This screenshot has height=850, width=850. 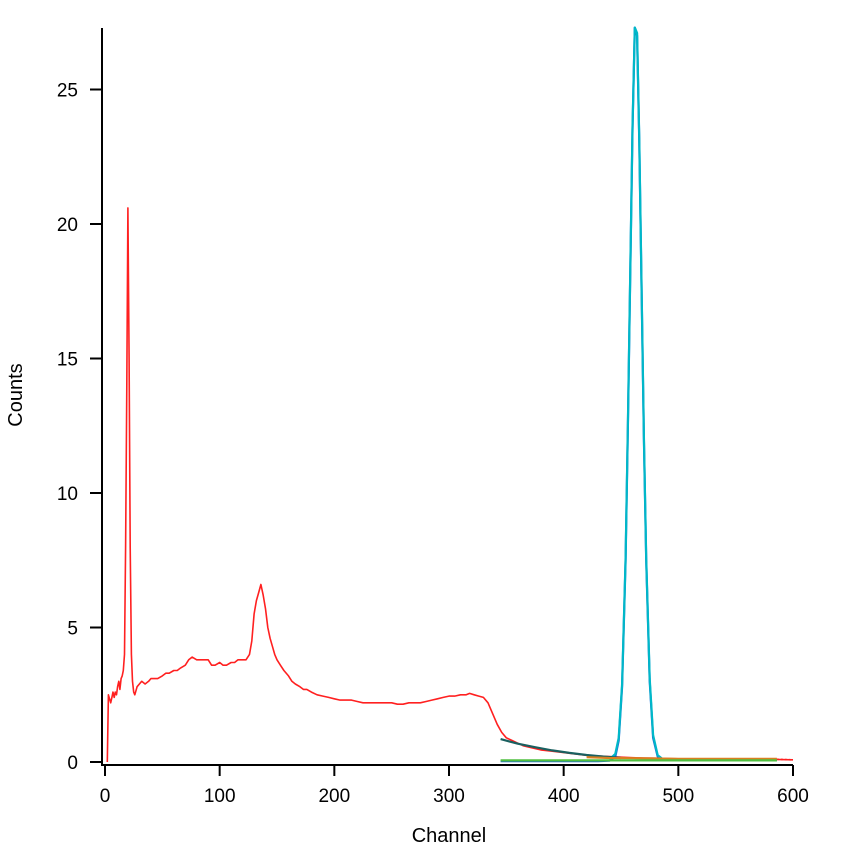 I want to click on y-tick-label-0: 0, so click(x=72, y=763).